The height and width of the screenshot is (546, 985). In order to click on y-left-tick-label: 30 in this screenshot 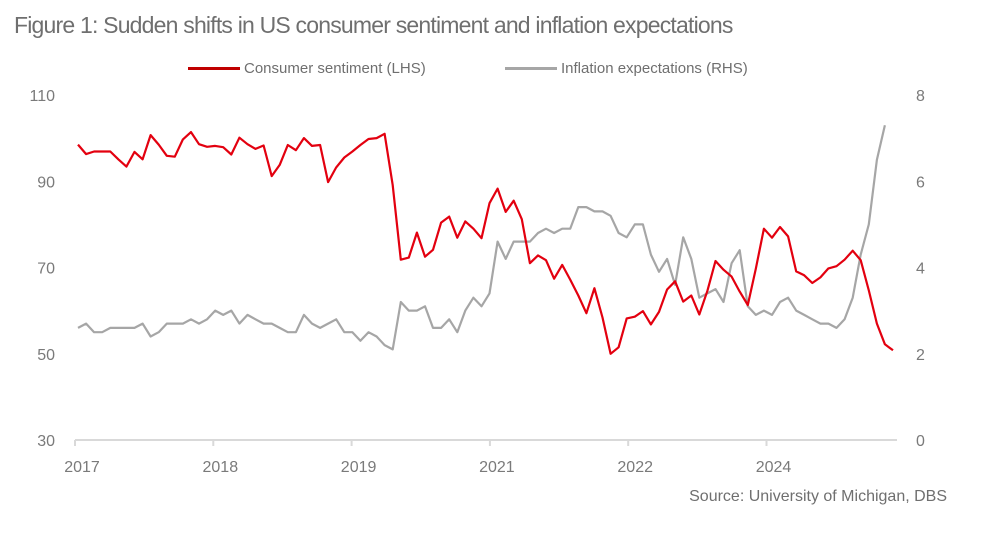, I will do `click(46, 441)`.